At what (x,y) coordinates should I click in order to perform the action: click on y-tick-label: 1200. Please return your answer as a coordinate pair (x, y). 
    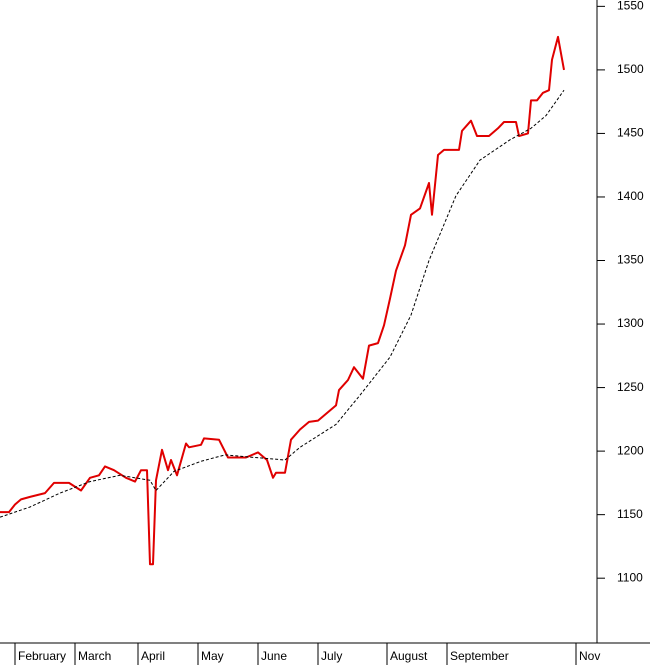
    Looking at the image, I should click on (630, 450).